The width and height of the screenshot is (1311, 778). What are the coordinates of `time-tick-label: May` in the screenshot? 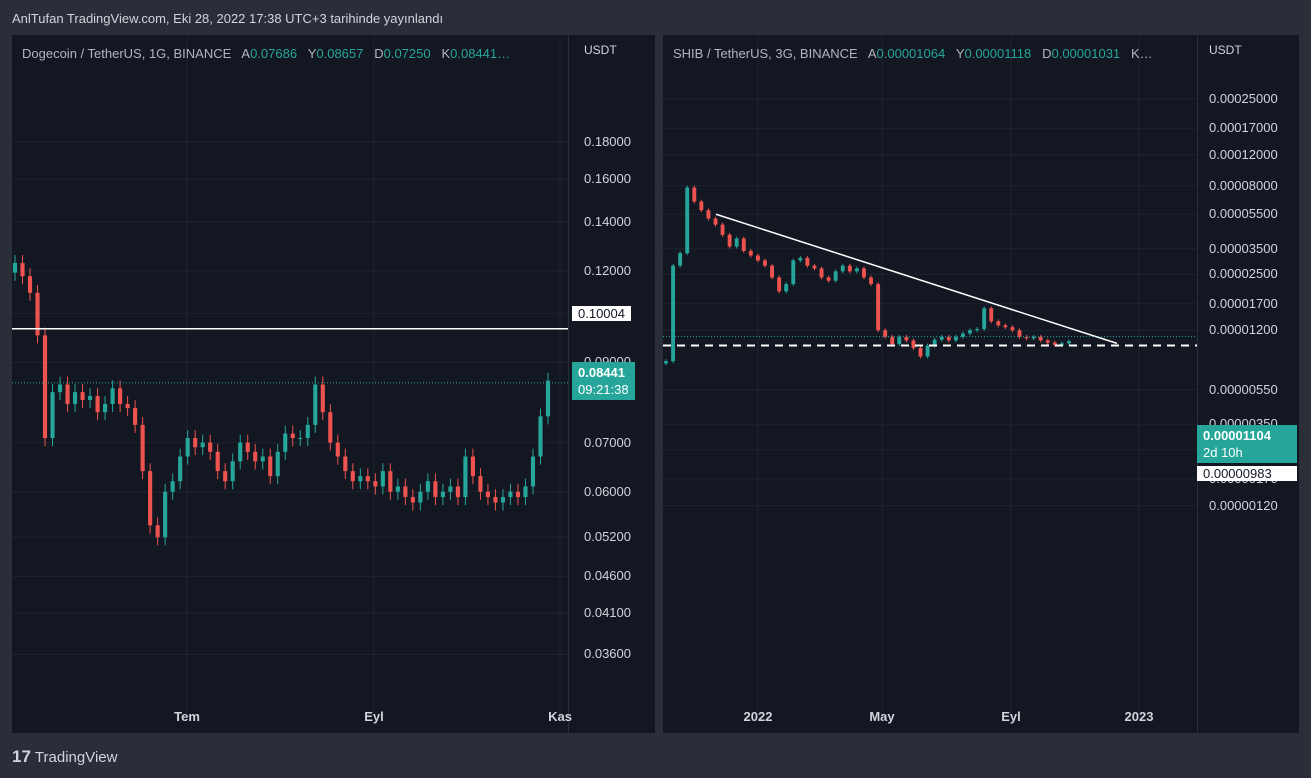 It's located at (882, 716).